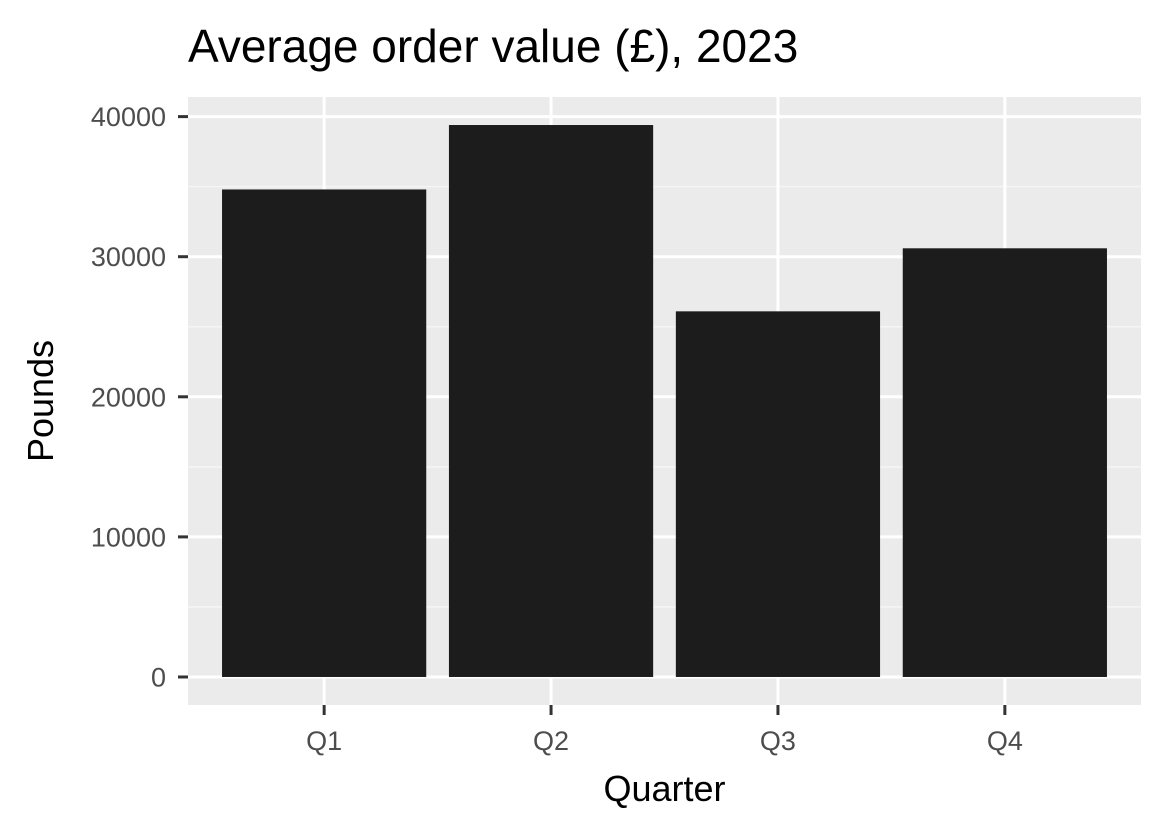  I want to click on x-tick-label: Q3, so click(778, 741).